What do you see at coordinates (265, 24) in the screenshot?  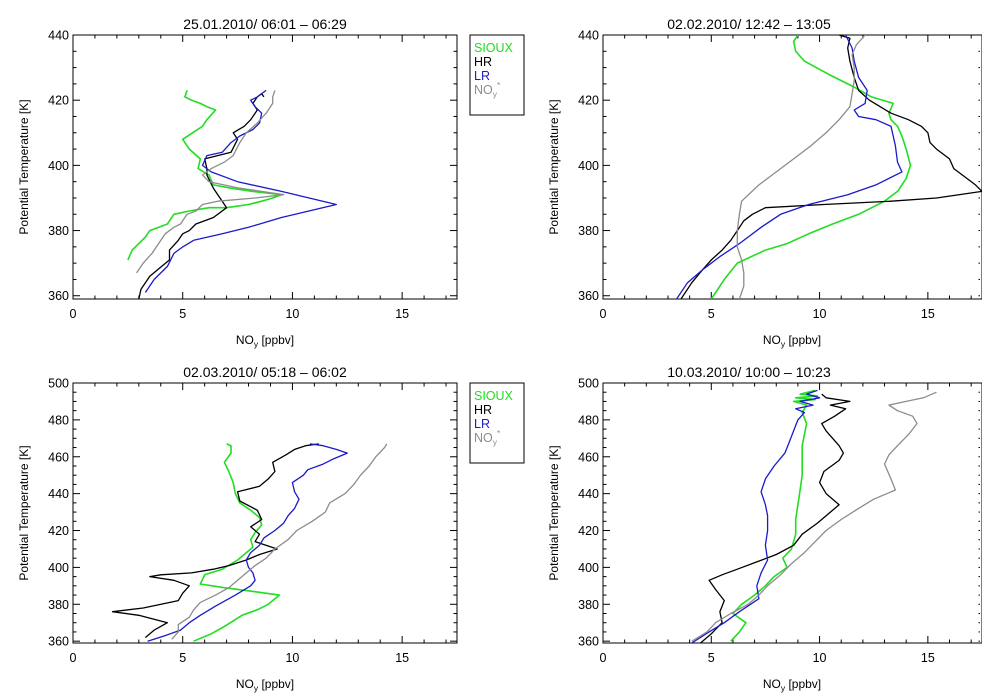 I see `chart-title: 25.01.2010/ 06:01 – 06:29` at bounding box center [265, 24].